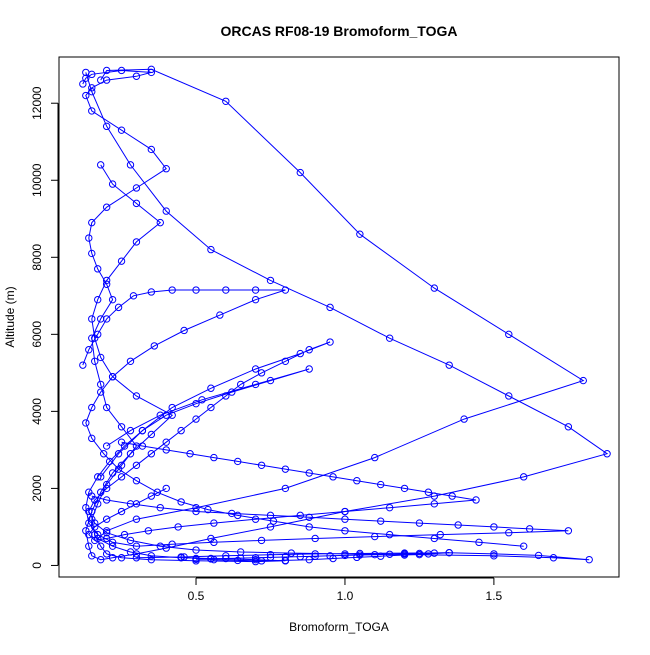 The image size is (650, 655). I want to click on y-tick-label: 12000, so click(37, 103).